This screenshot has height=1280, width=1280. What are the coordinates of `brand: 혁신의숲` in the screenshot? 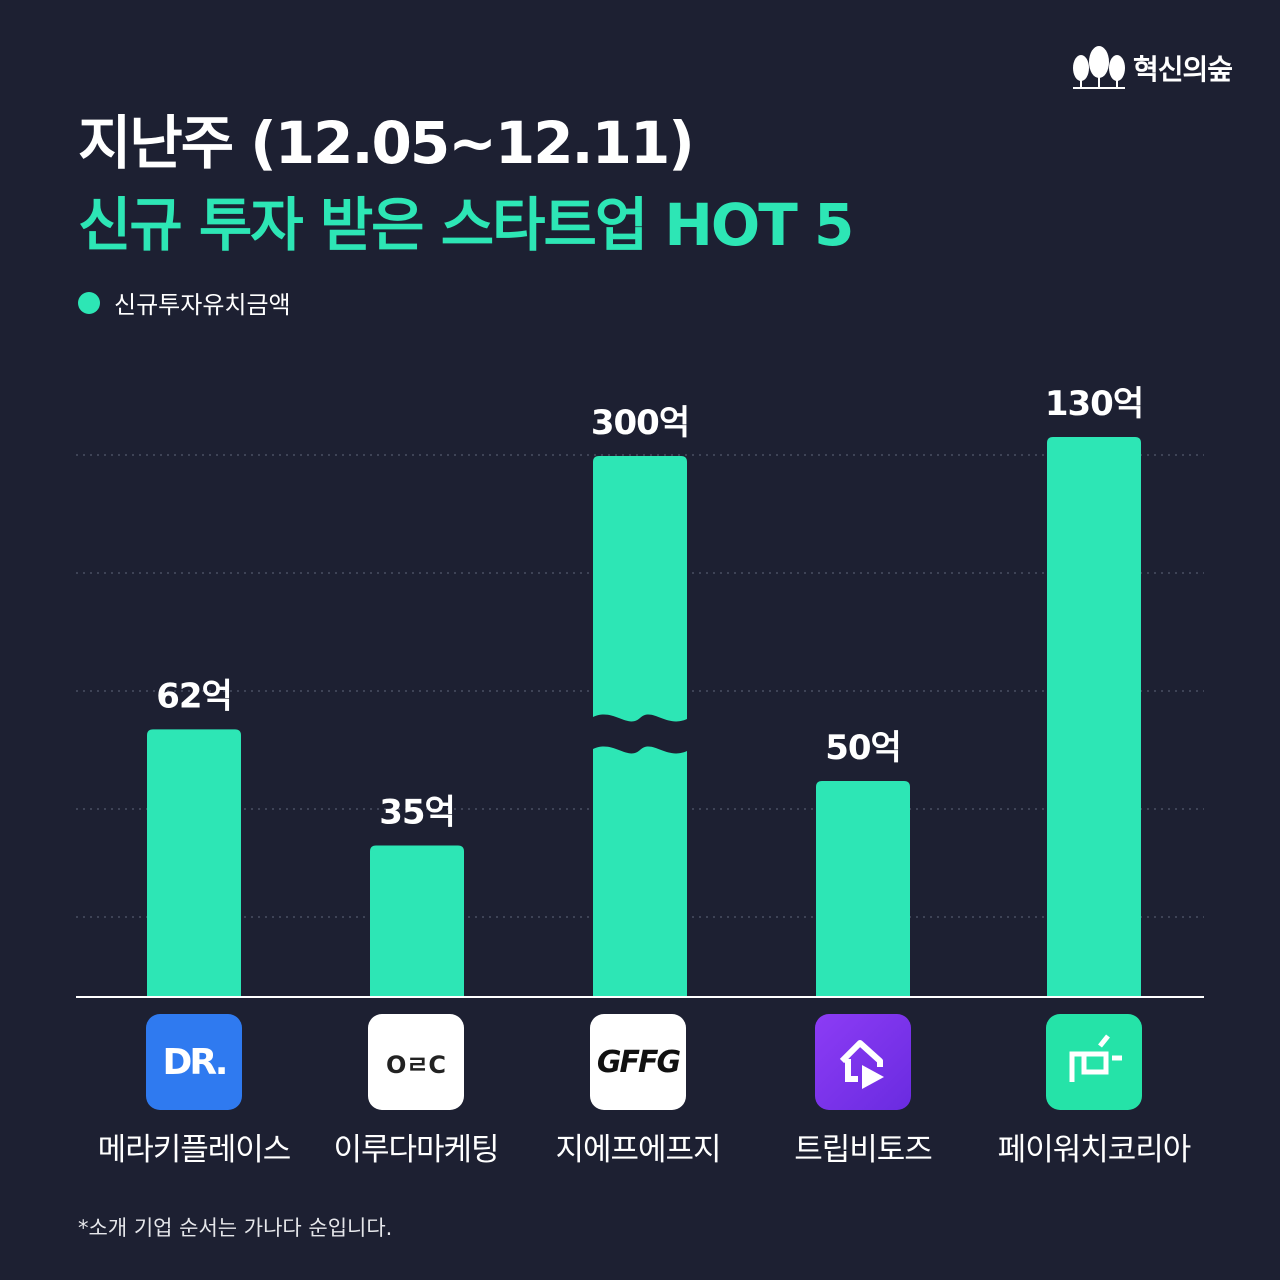 It's located at (1152, 68).